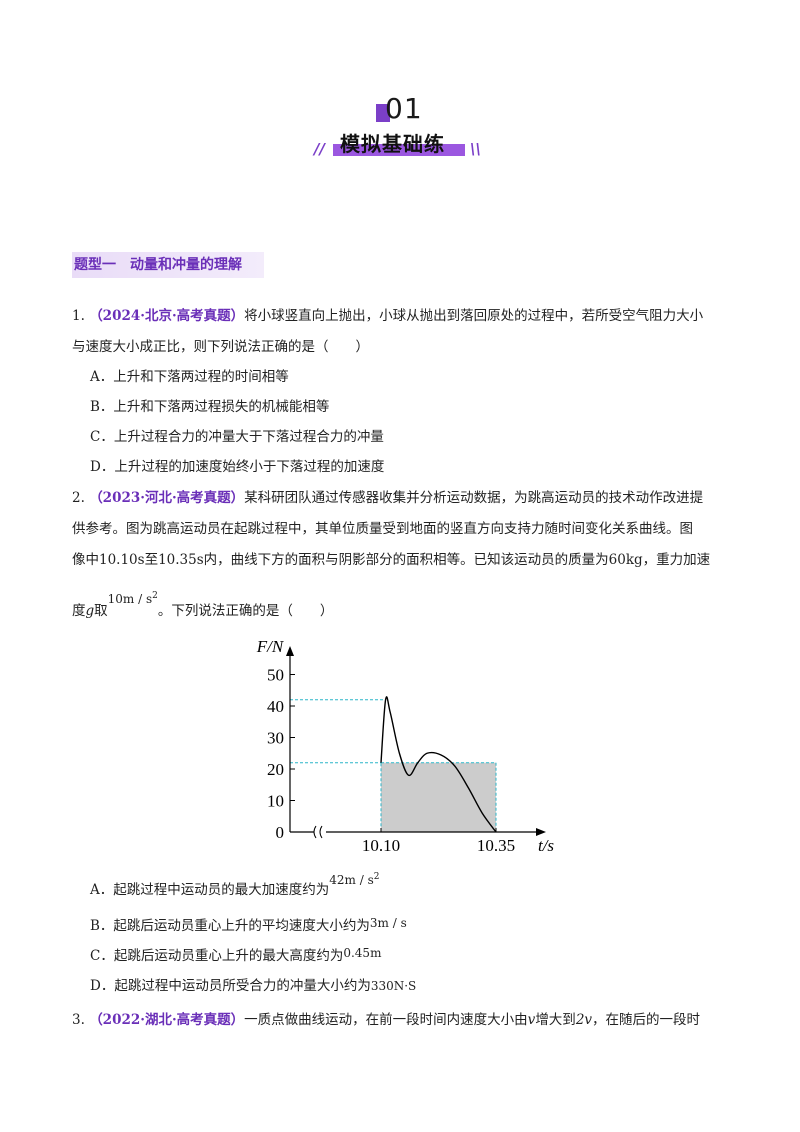 This screenshot has height=1132, width=800. Describe the element at coordinates (79, 611) in the screenshot. I see `q2-stem-4a: 度` at that location.